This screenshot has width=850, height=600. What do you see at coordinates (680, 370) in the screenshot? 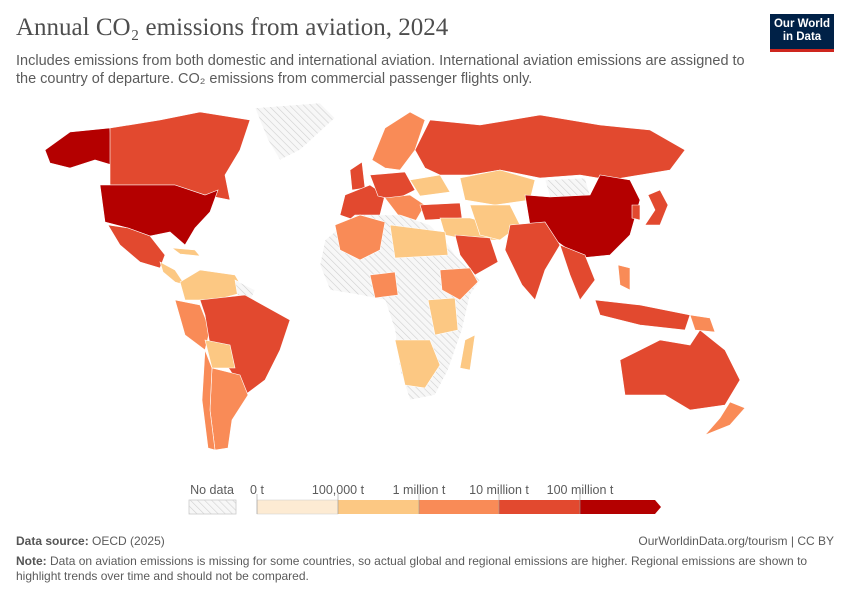
I see `country-australia` at bounding box center [680, 370].